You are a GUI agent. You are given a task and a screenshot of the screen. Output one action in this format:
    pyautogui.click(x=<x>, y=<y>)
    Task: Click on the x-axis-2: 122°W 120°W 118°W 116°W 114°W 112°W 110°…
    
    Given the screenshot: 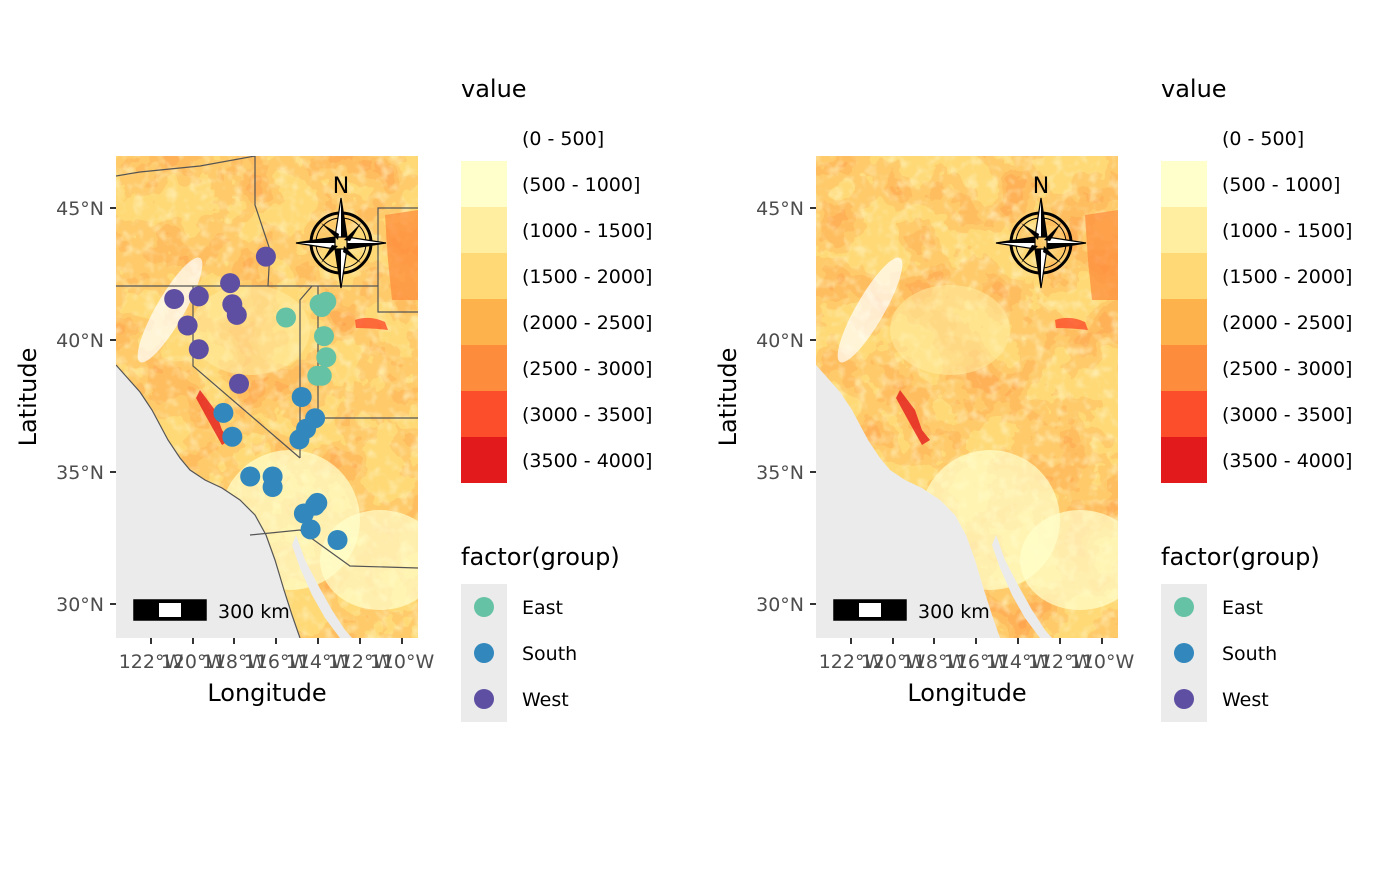 What is the action you would take?
    pyautogui.click(x=976, y=655)
    